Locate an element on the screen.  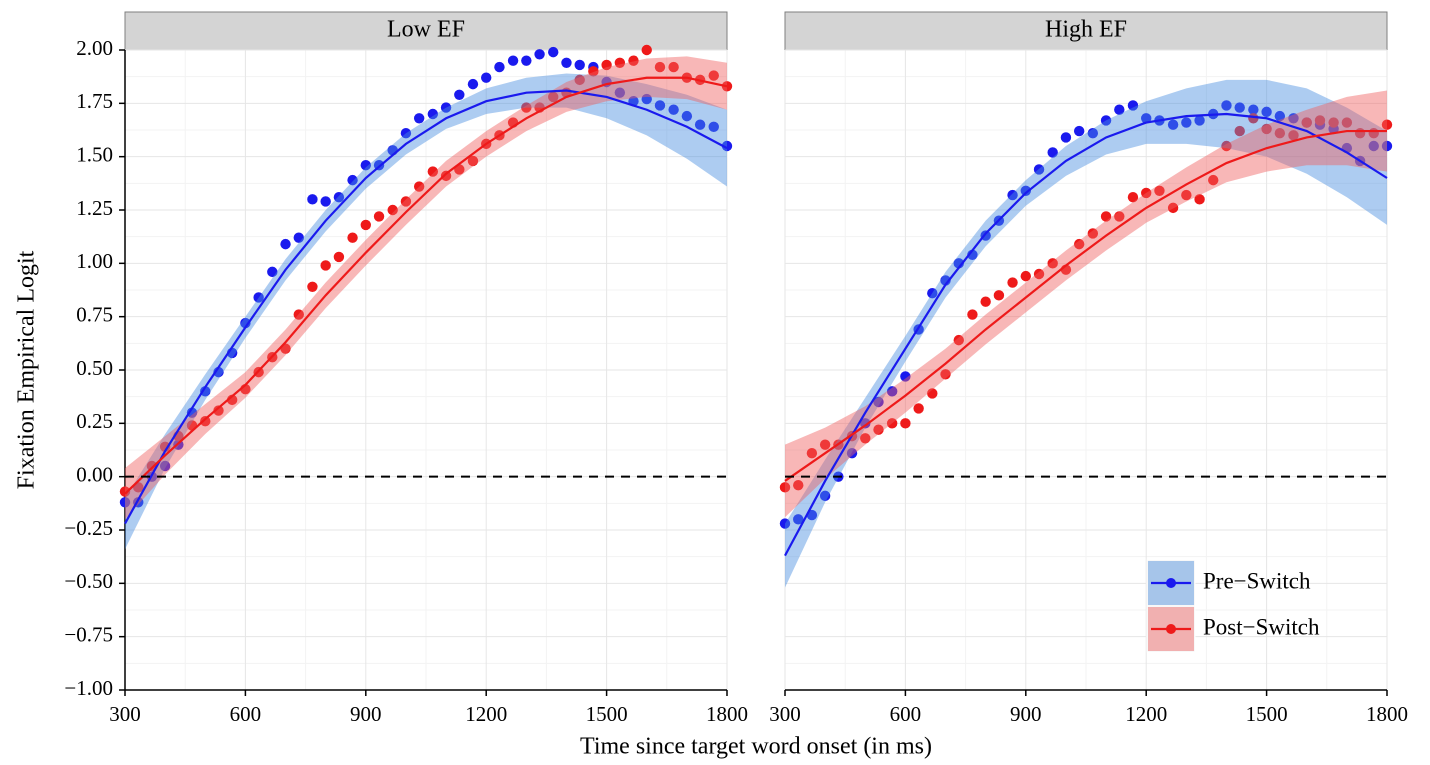
x-tick-label: 1200 is located at coordinates (1146, 714).